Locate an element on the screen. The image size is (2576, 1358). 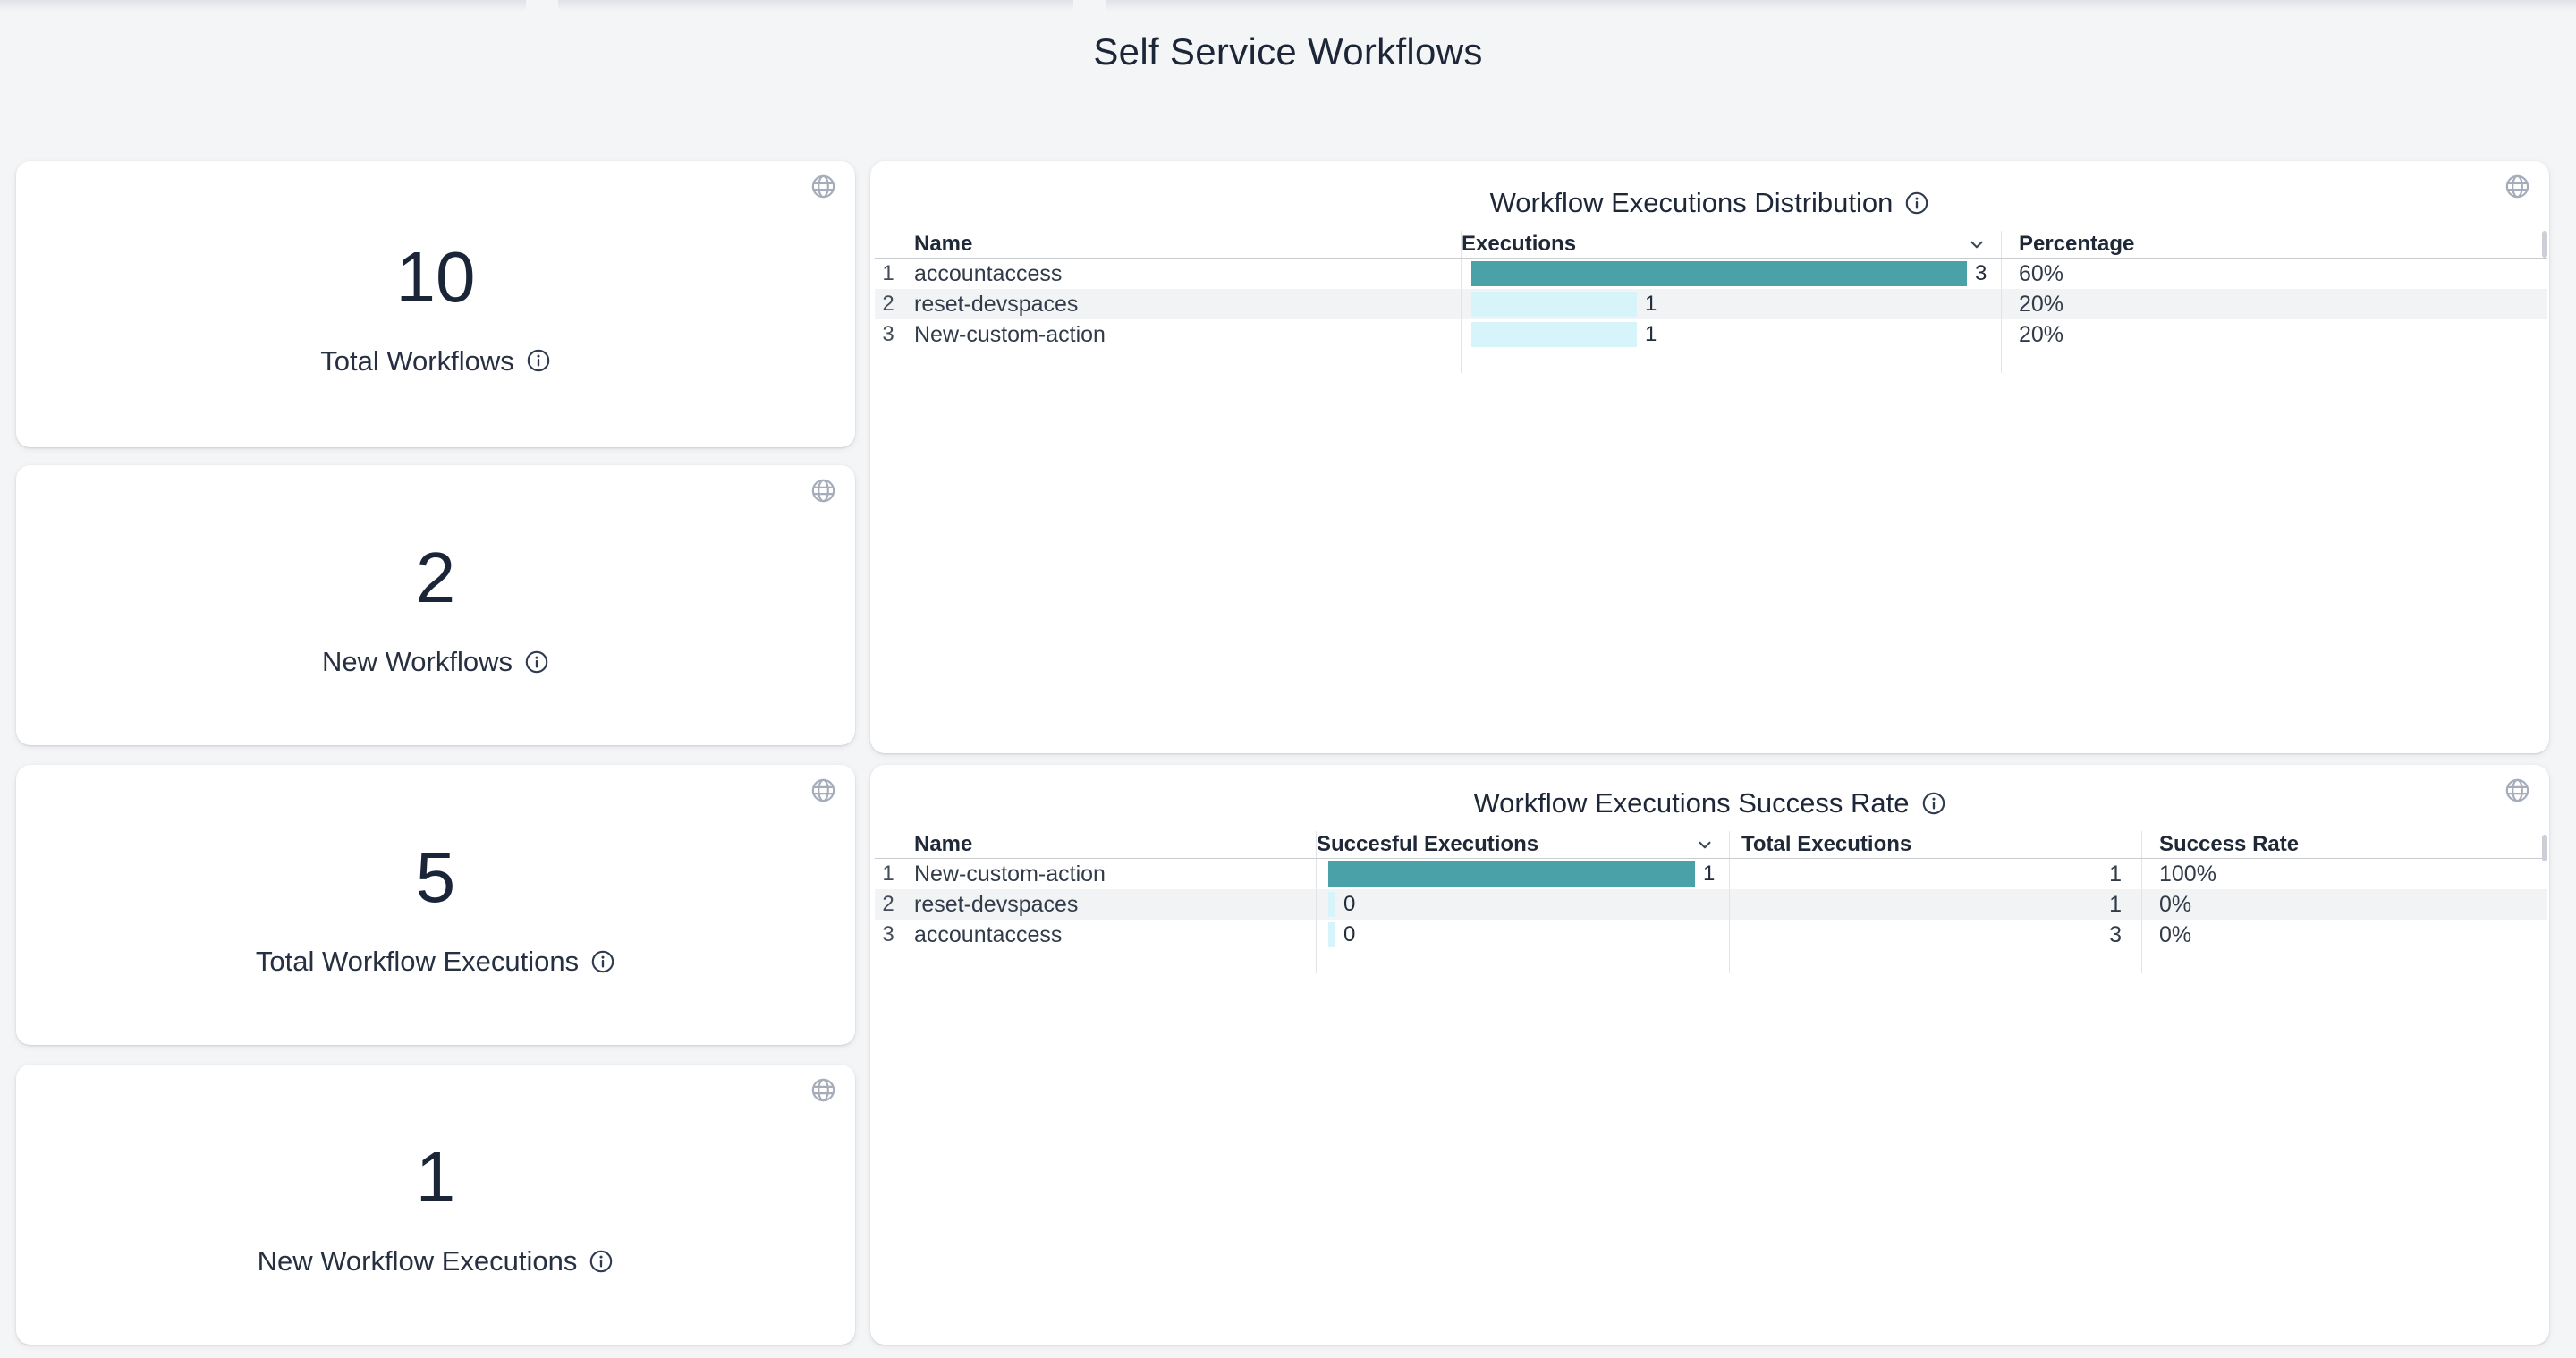
metric-label: Total Workflows is located at coordinates (417, 360).